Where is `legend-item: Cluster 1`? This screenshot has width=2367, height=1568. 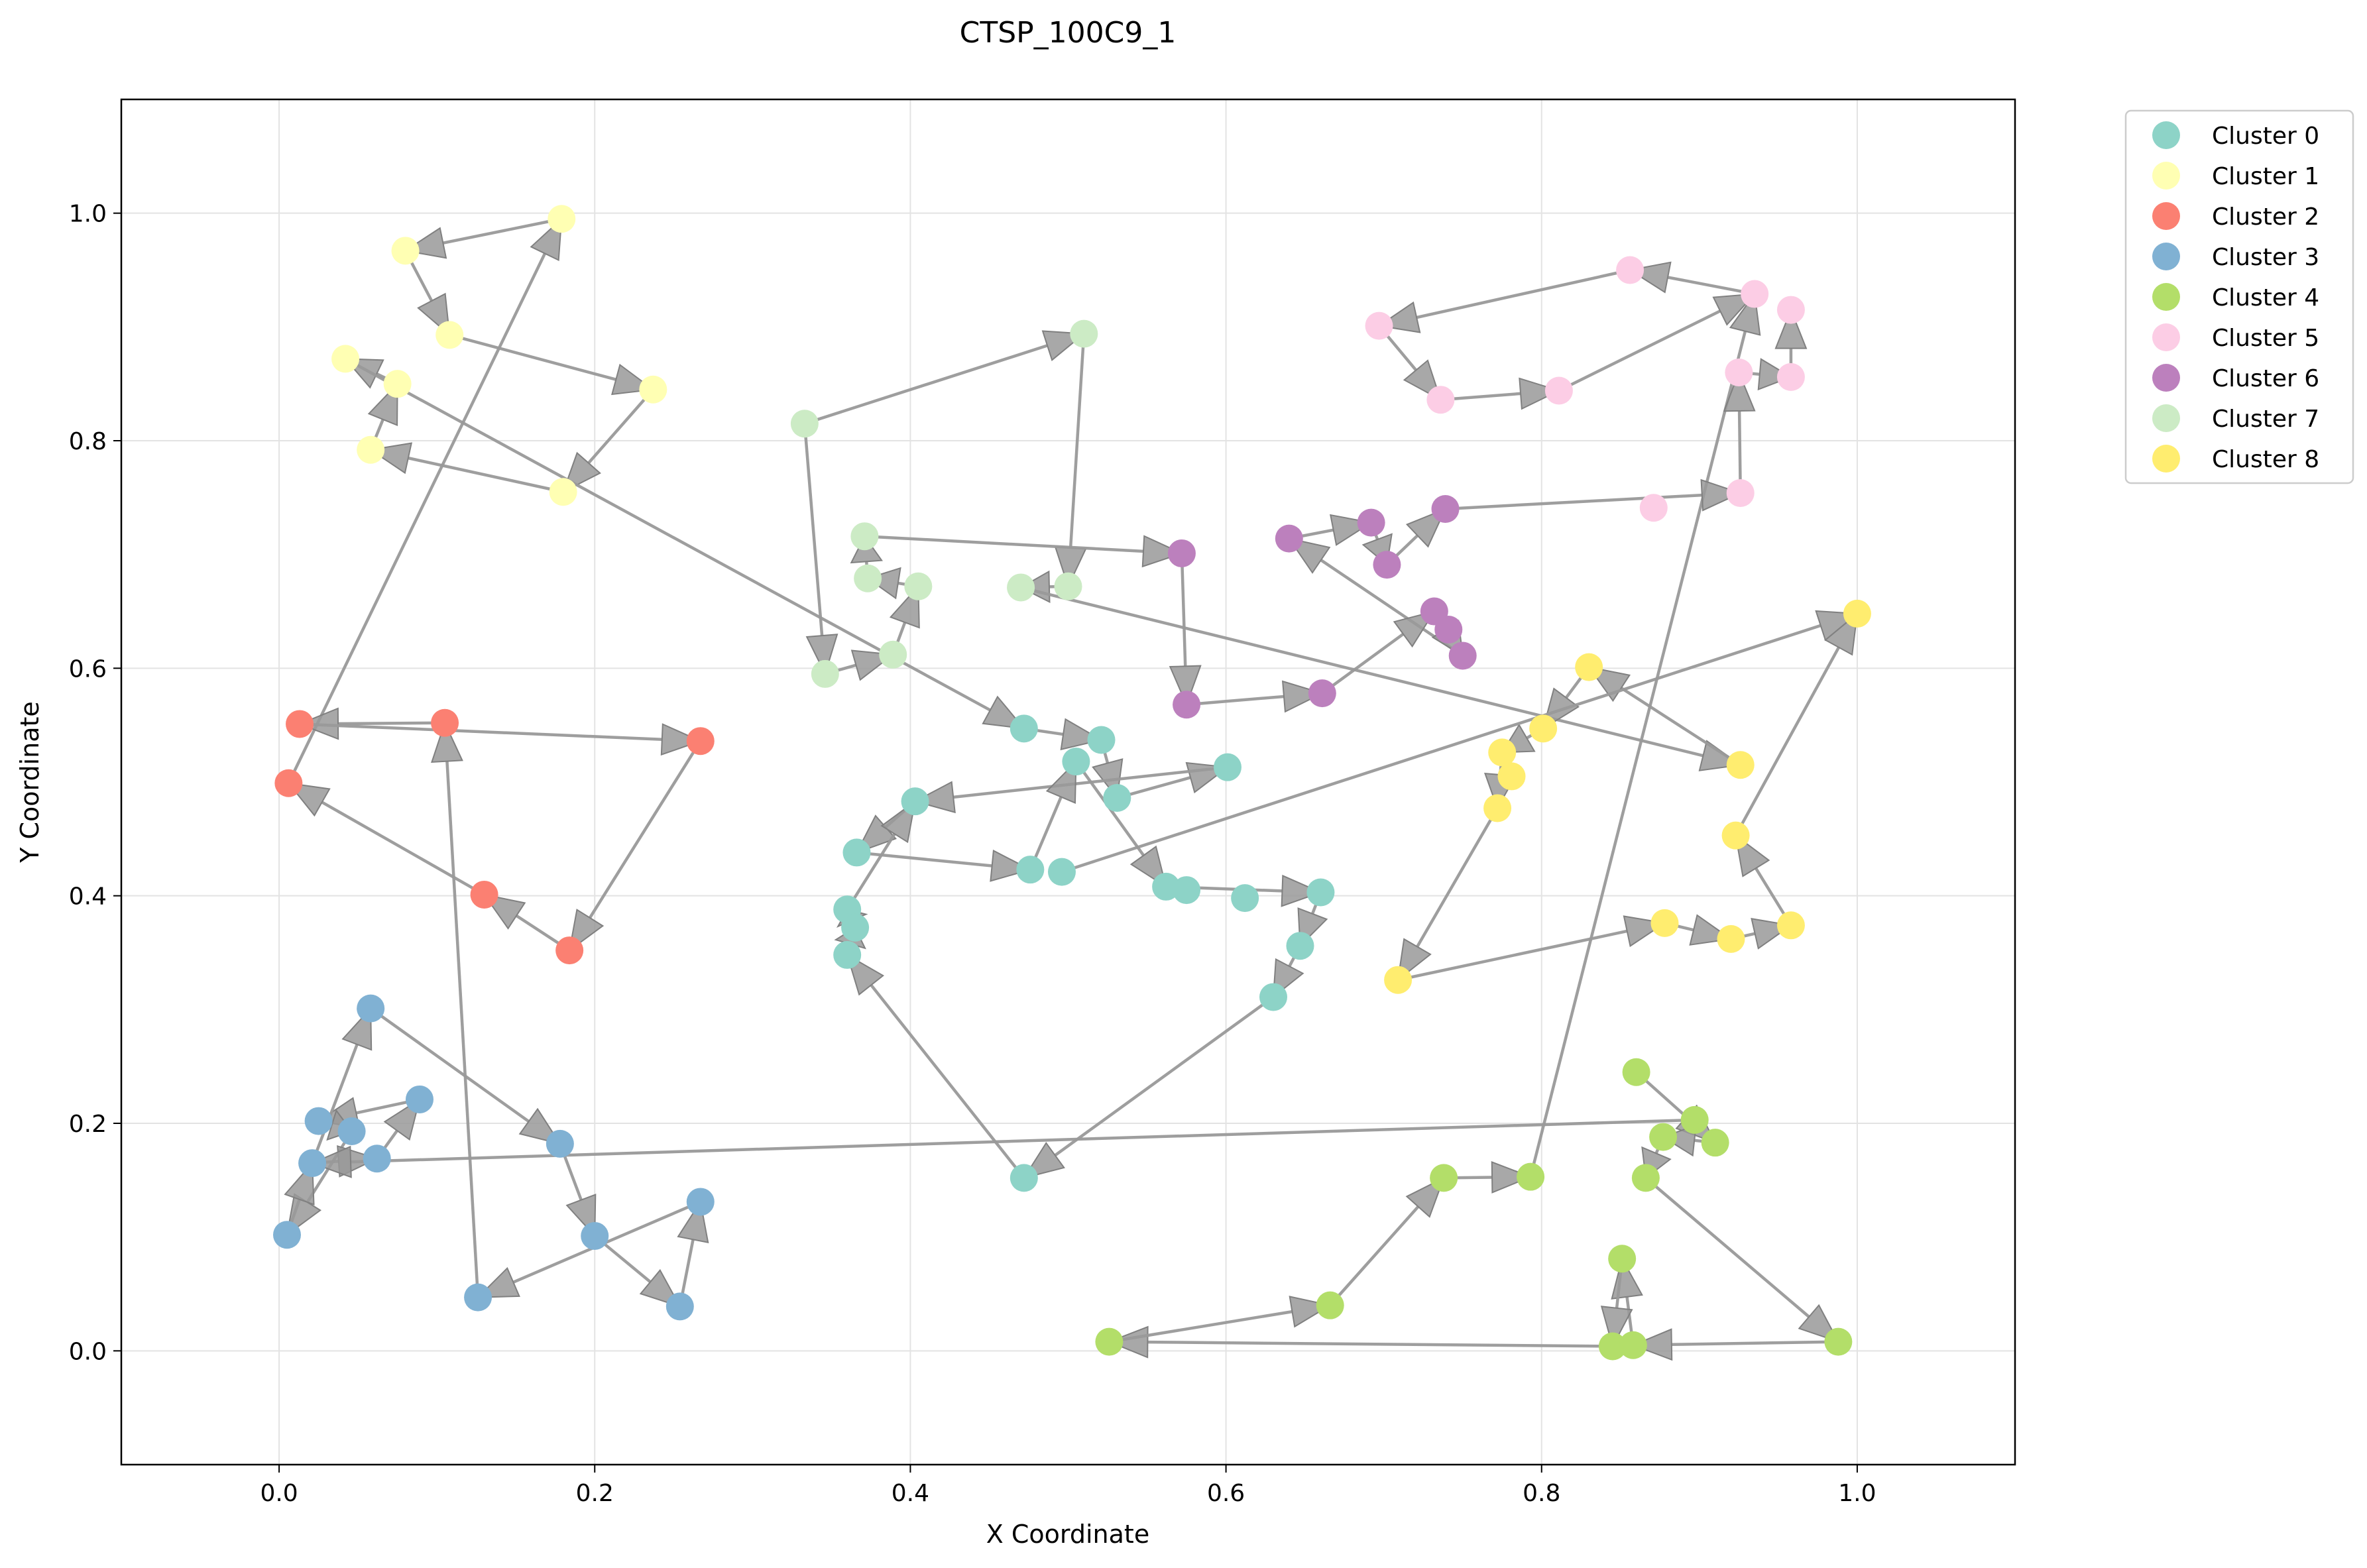
legend-item: Cluster 1 is located at coordinates (2235, 176).